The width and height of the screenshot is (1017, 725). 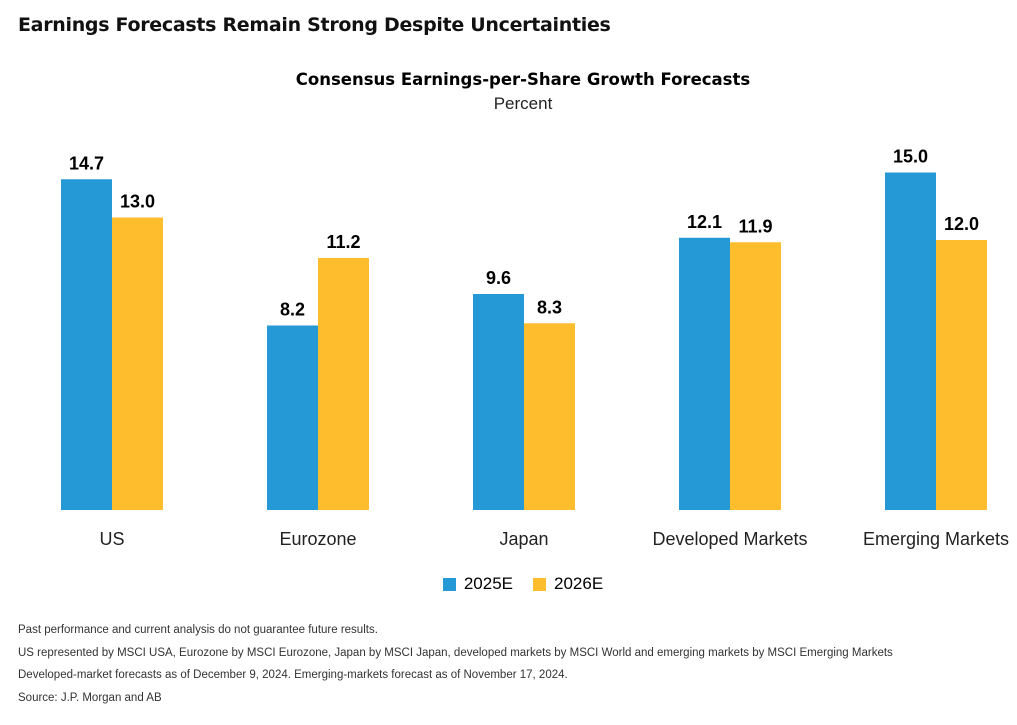 I want to click on category-label: Emerging Markets, so click(x=936, y=539).